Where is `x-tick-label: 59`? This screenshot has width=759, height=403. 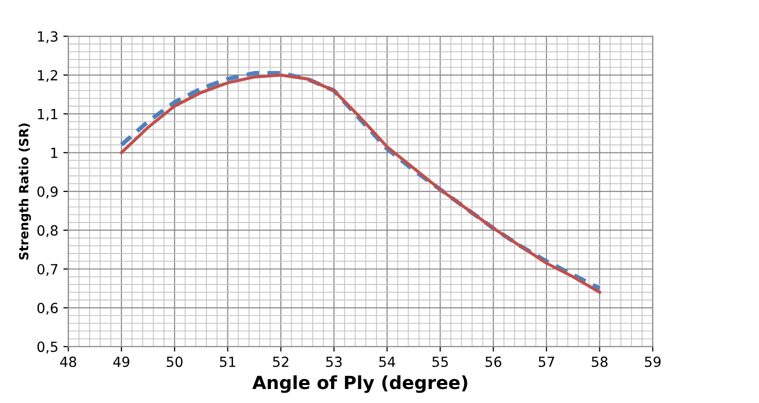 x-tick-label: 59 is located at coordinates (652, 362).